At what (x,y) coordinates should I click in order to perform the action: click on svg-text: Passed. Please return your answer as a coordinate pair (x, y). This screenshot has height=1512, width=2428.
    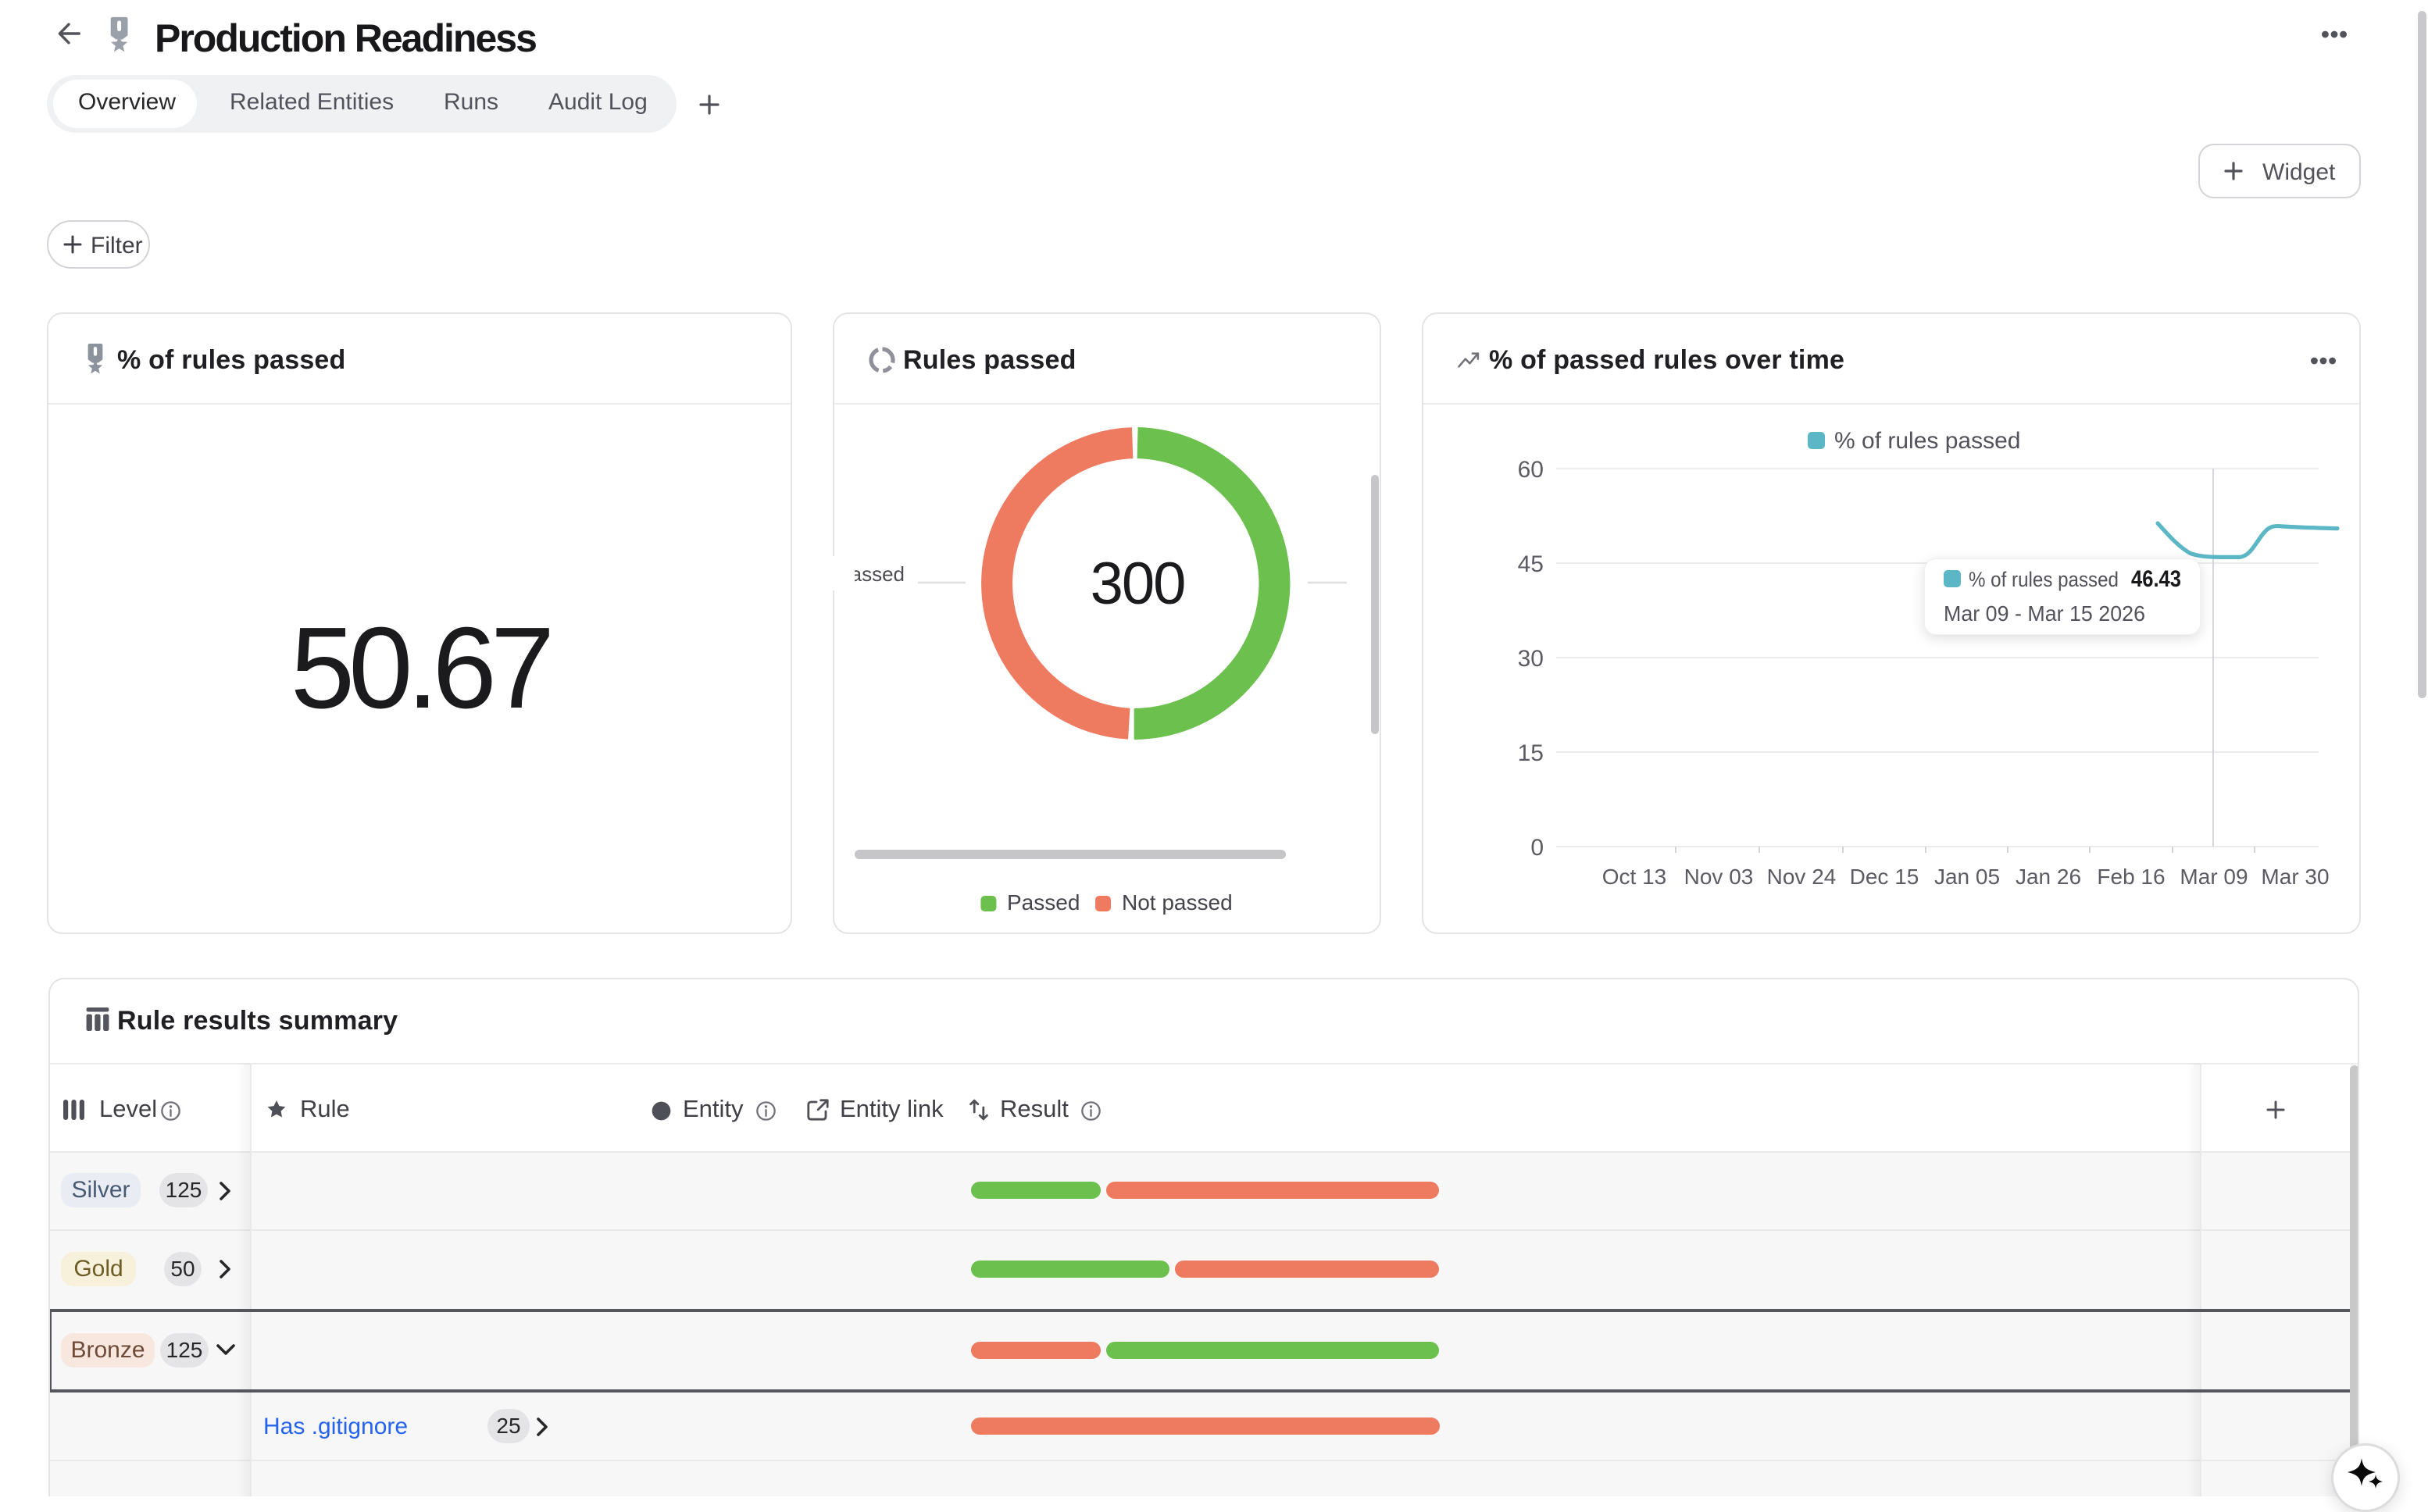
    Looking at the image, I should click on (1043, 902).